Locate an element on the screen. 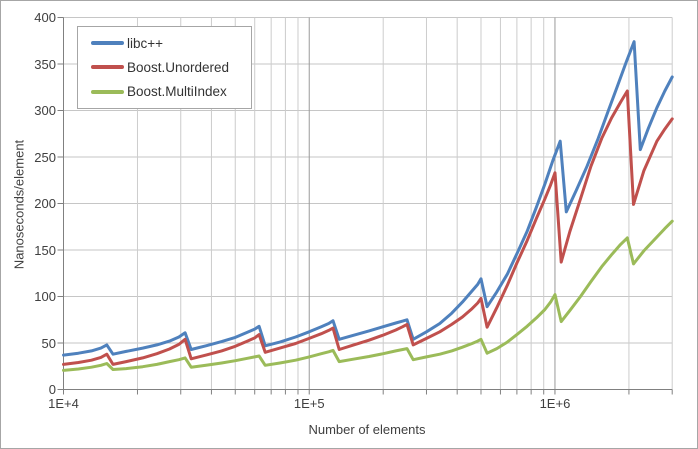  legend-label-libcpp: libc++ is located at coordinates (145, 43).